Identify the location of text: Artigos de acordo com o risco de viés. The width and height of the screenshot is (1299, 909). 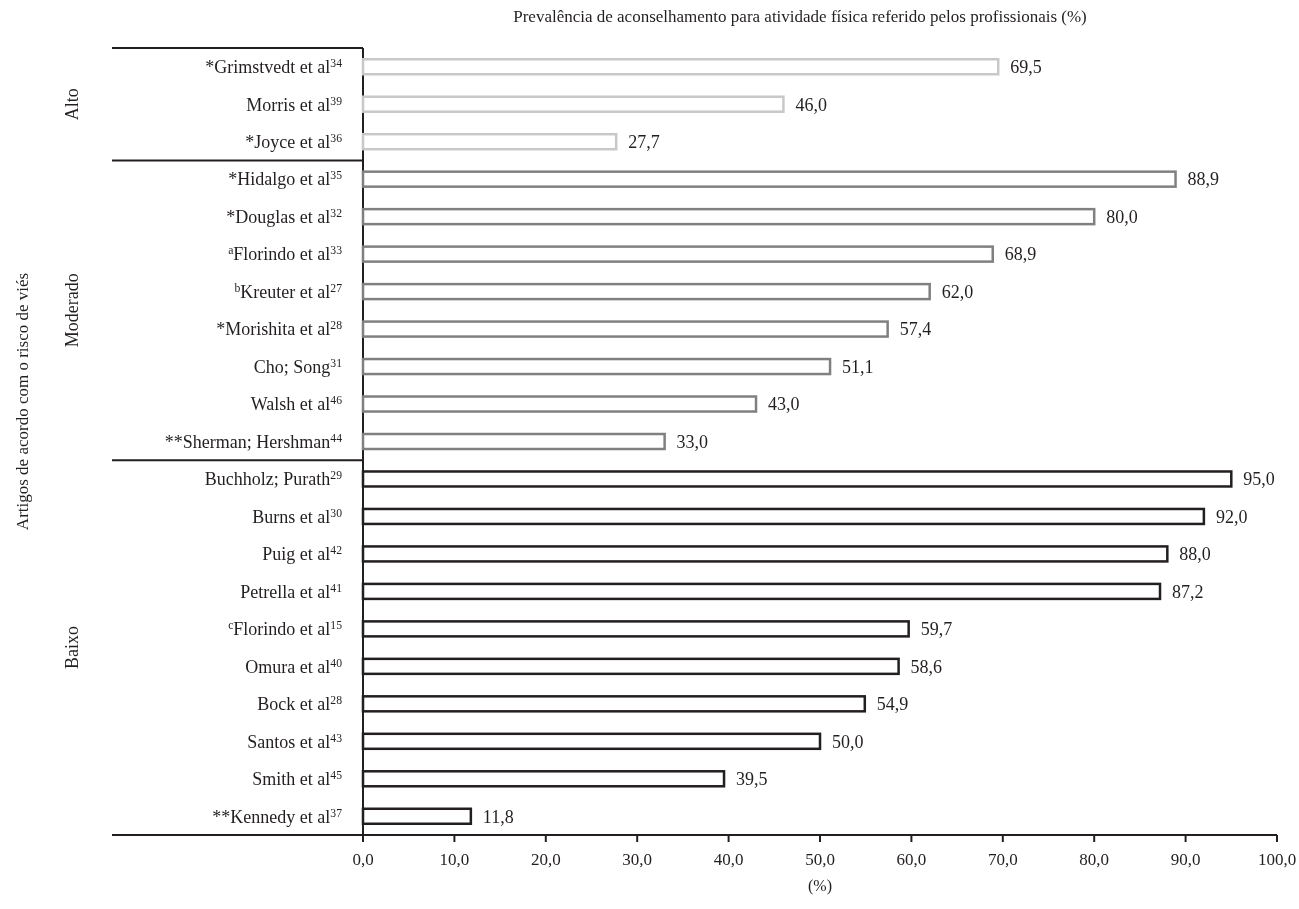
(22, 401).